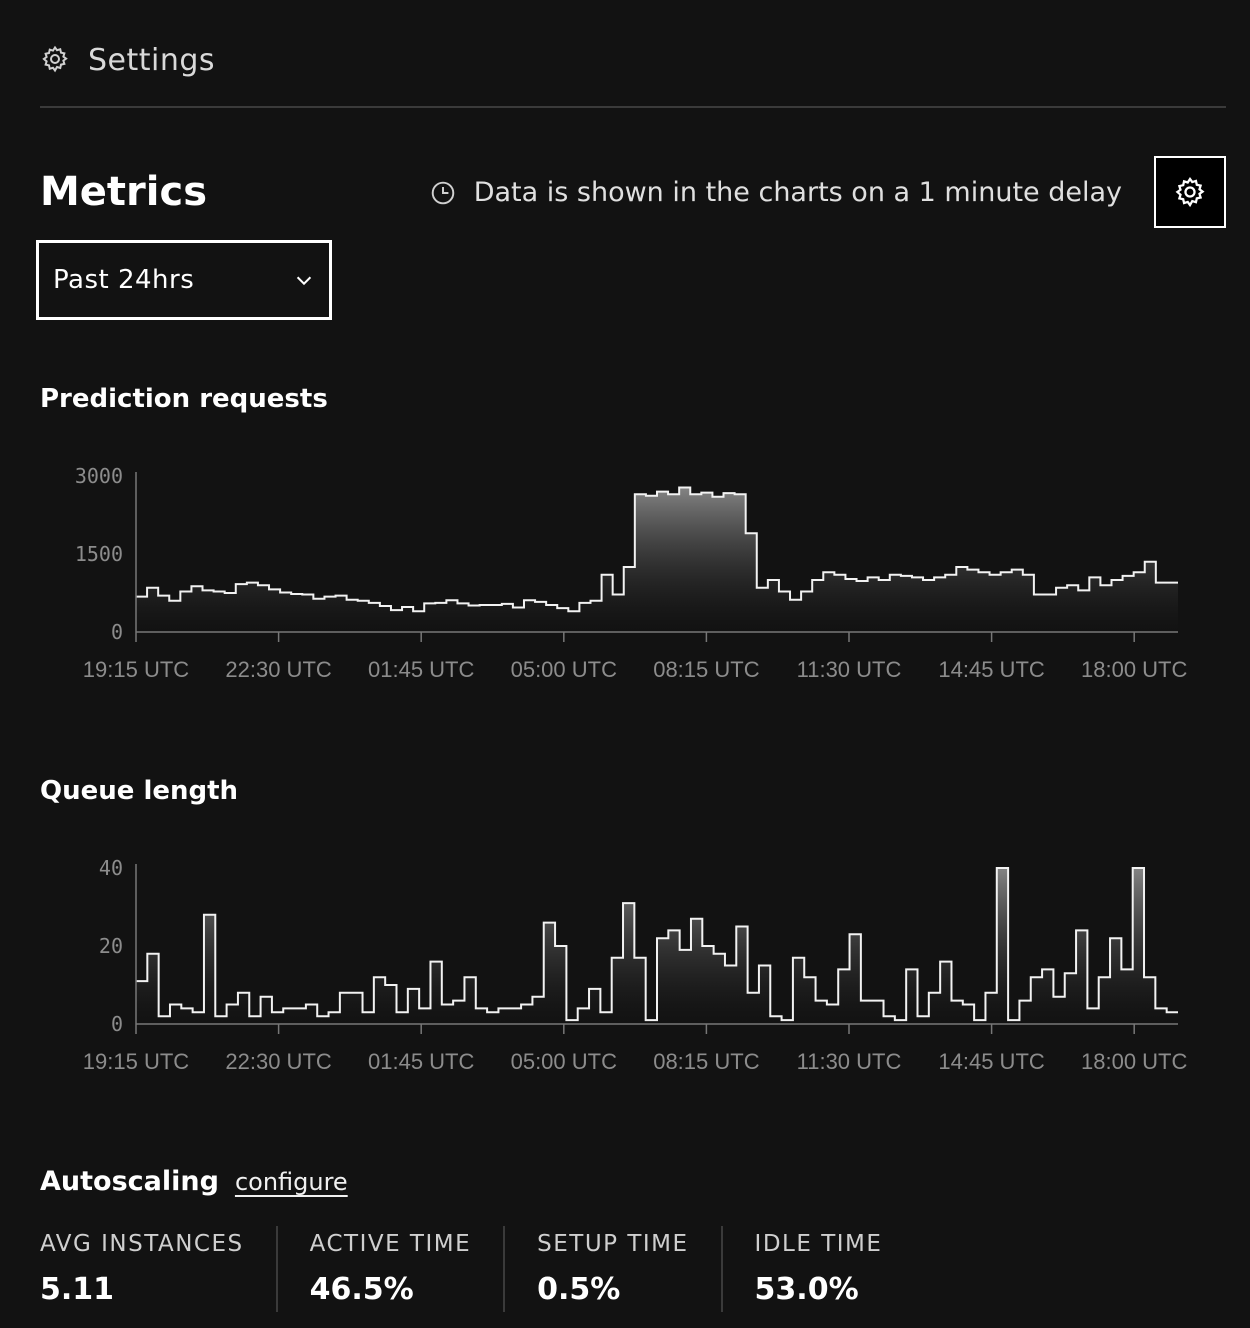 This screenshot has width=1250, height=1328. What do you see at coordinates (390, 1244) in the screenshot?
I see `stat-label: ACTIVE TIME` at bounding box center [390, 1244].